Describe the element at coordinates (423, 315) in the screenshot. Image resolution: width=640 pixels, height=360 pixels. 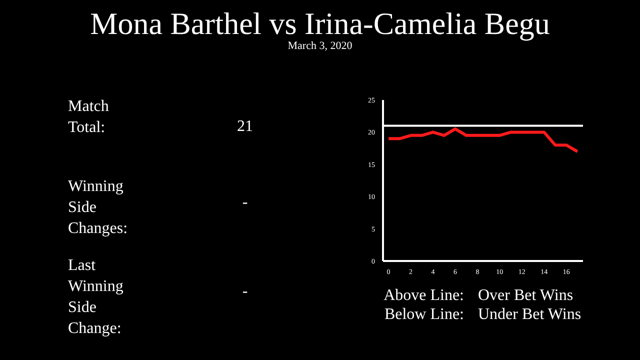
I see `text: Below Line:` at that location.